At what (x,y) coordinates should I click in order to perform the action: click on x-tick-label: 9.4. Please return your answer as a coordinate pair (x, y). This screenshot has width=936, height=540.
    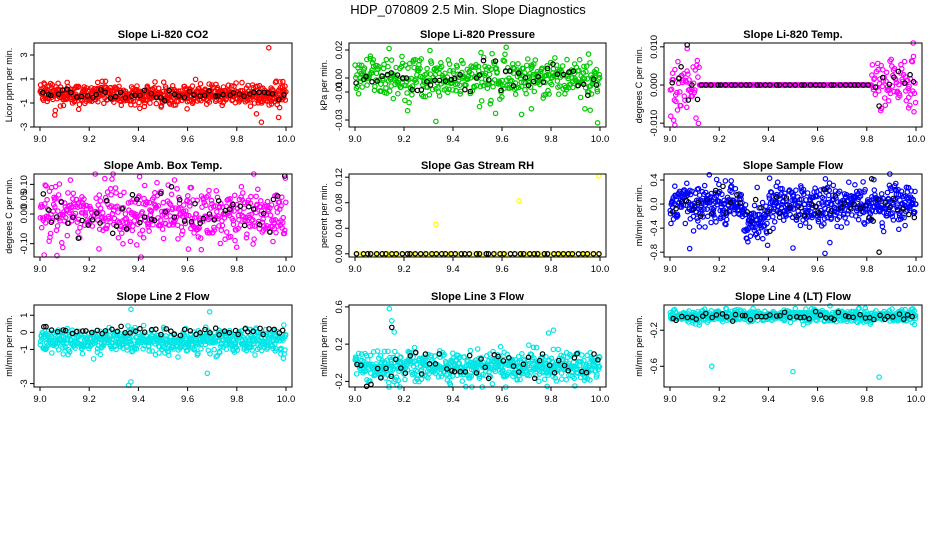
    Looking at the image, I should click on (452, 399).